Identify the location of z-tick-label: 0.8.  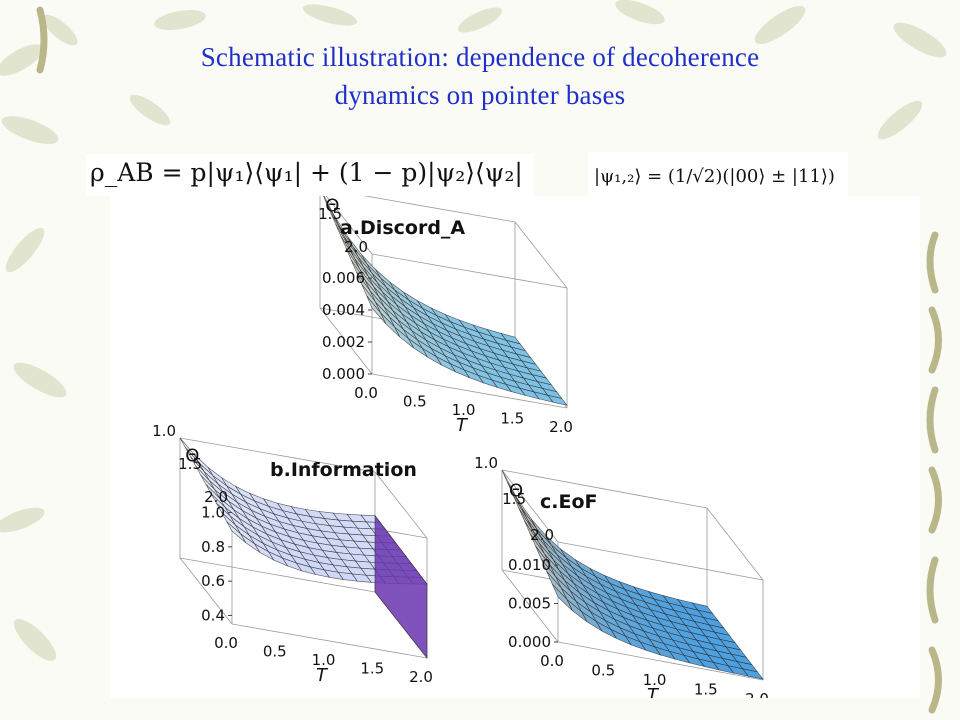
(213, 547).